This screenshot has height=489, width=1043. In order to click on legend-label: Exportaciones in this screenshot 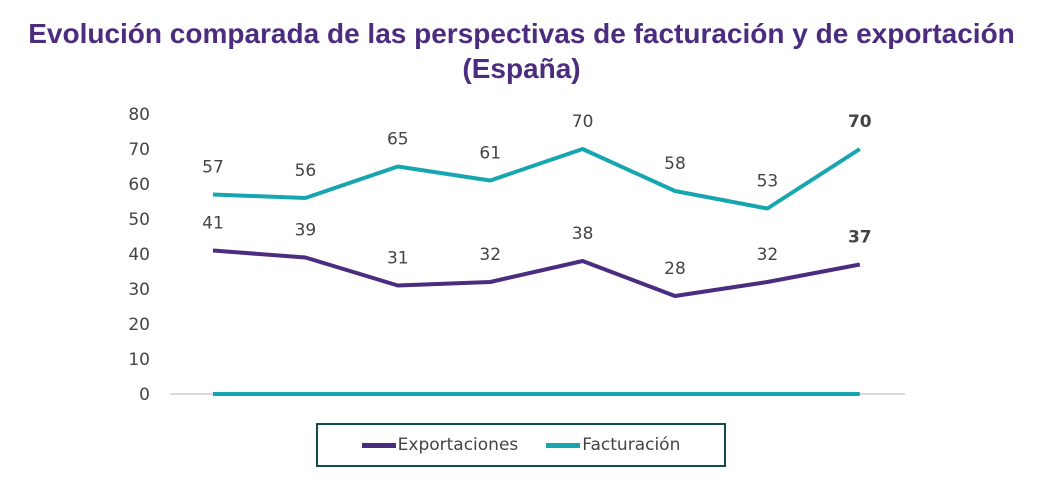, I will do `click(458, 445)`.